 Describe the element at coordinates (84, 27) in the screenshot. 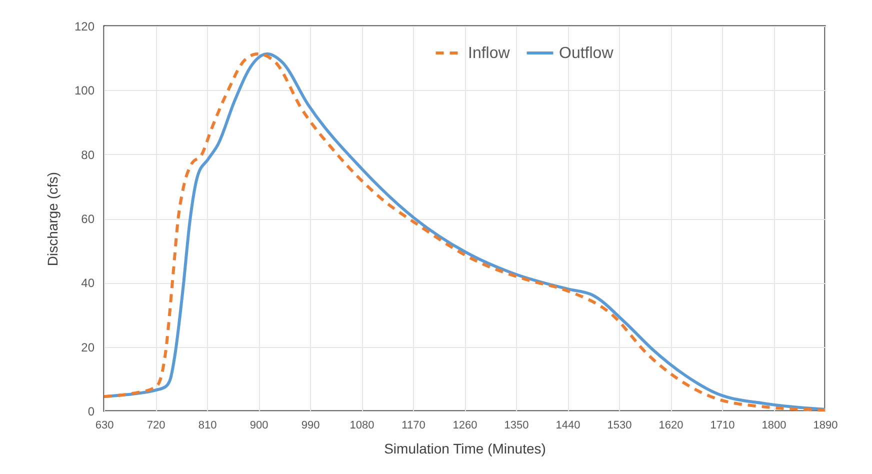

I see `y-tick-label: 120` at that location.